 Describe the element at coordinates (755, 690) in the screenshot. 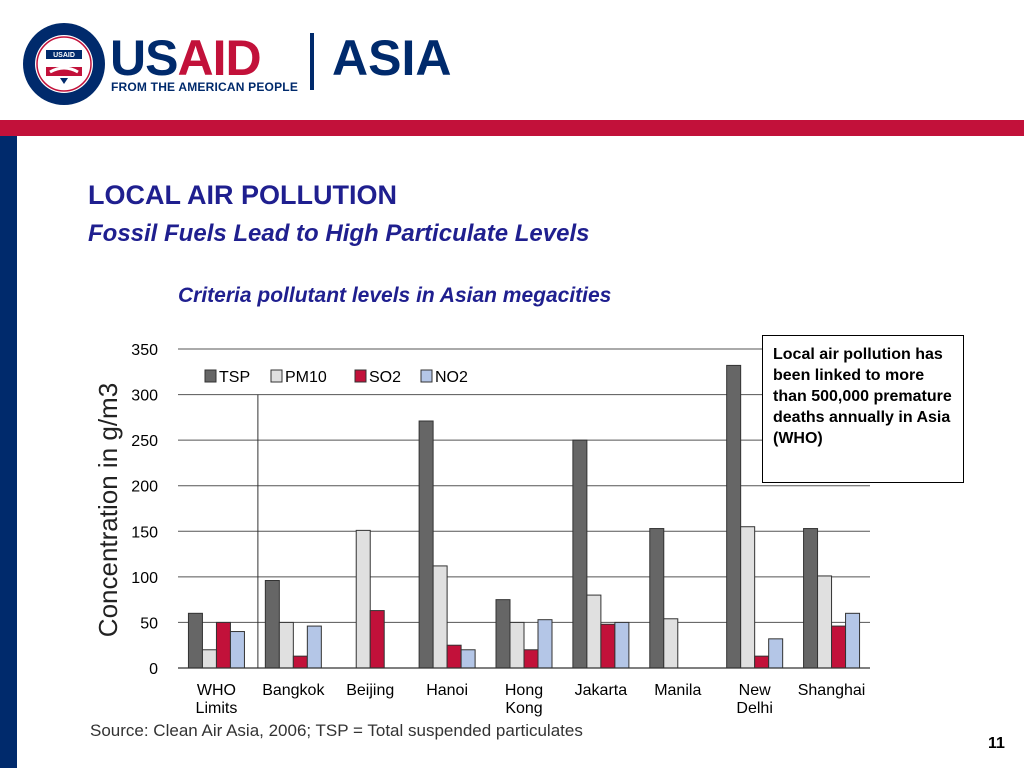

I see `x-tick-label: New` at that location.